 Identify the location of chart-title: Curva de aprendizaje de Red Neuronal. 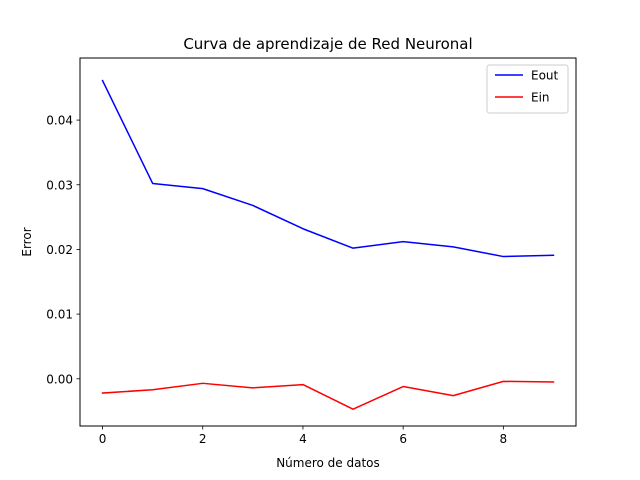
(327, 44).